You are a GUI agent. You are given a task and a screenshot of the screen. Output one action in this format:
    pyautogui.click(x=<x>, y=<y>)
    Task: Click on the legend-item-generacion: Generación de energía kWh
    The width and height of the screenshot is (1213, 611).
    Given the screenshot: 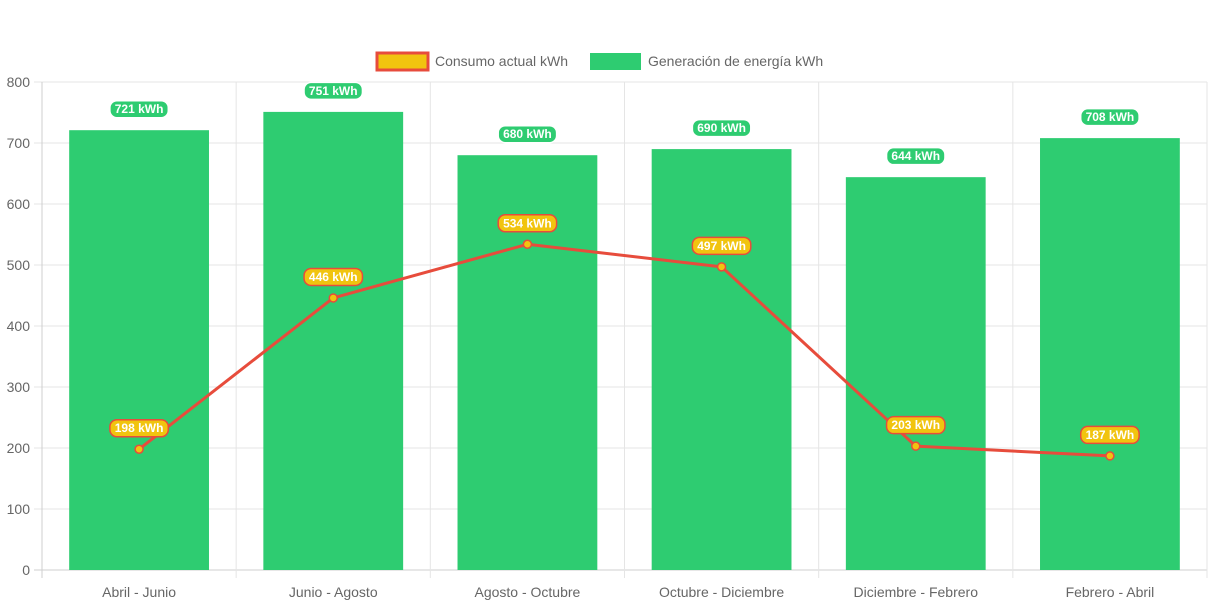 What is the action you would take?
    pyautogui.click(x=706, y=61)
    